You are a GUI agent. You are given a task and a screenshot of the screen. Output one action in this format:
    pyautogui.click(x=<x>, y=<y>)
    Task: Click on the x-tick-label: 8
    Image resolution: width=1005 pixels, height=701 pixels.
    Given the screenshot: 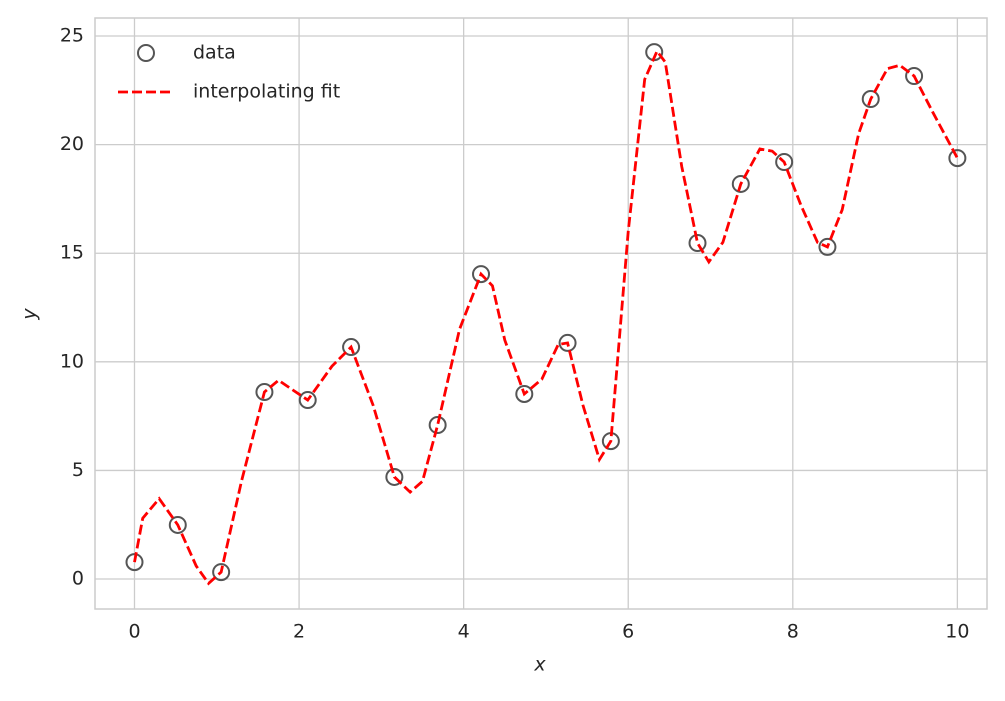 What is the action you would take?
    pyautogui.click(x=793, y=632)
    